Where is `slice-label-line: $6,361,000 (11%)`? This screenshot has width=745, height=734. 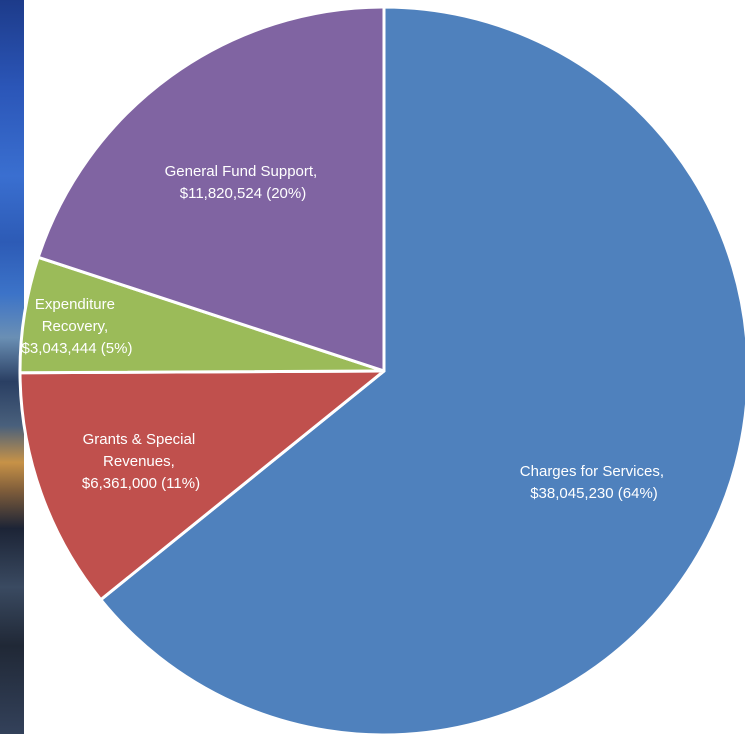 slice-label-line: $6,361,000 (11%) is located at coordinates (141, 483).